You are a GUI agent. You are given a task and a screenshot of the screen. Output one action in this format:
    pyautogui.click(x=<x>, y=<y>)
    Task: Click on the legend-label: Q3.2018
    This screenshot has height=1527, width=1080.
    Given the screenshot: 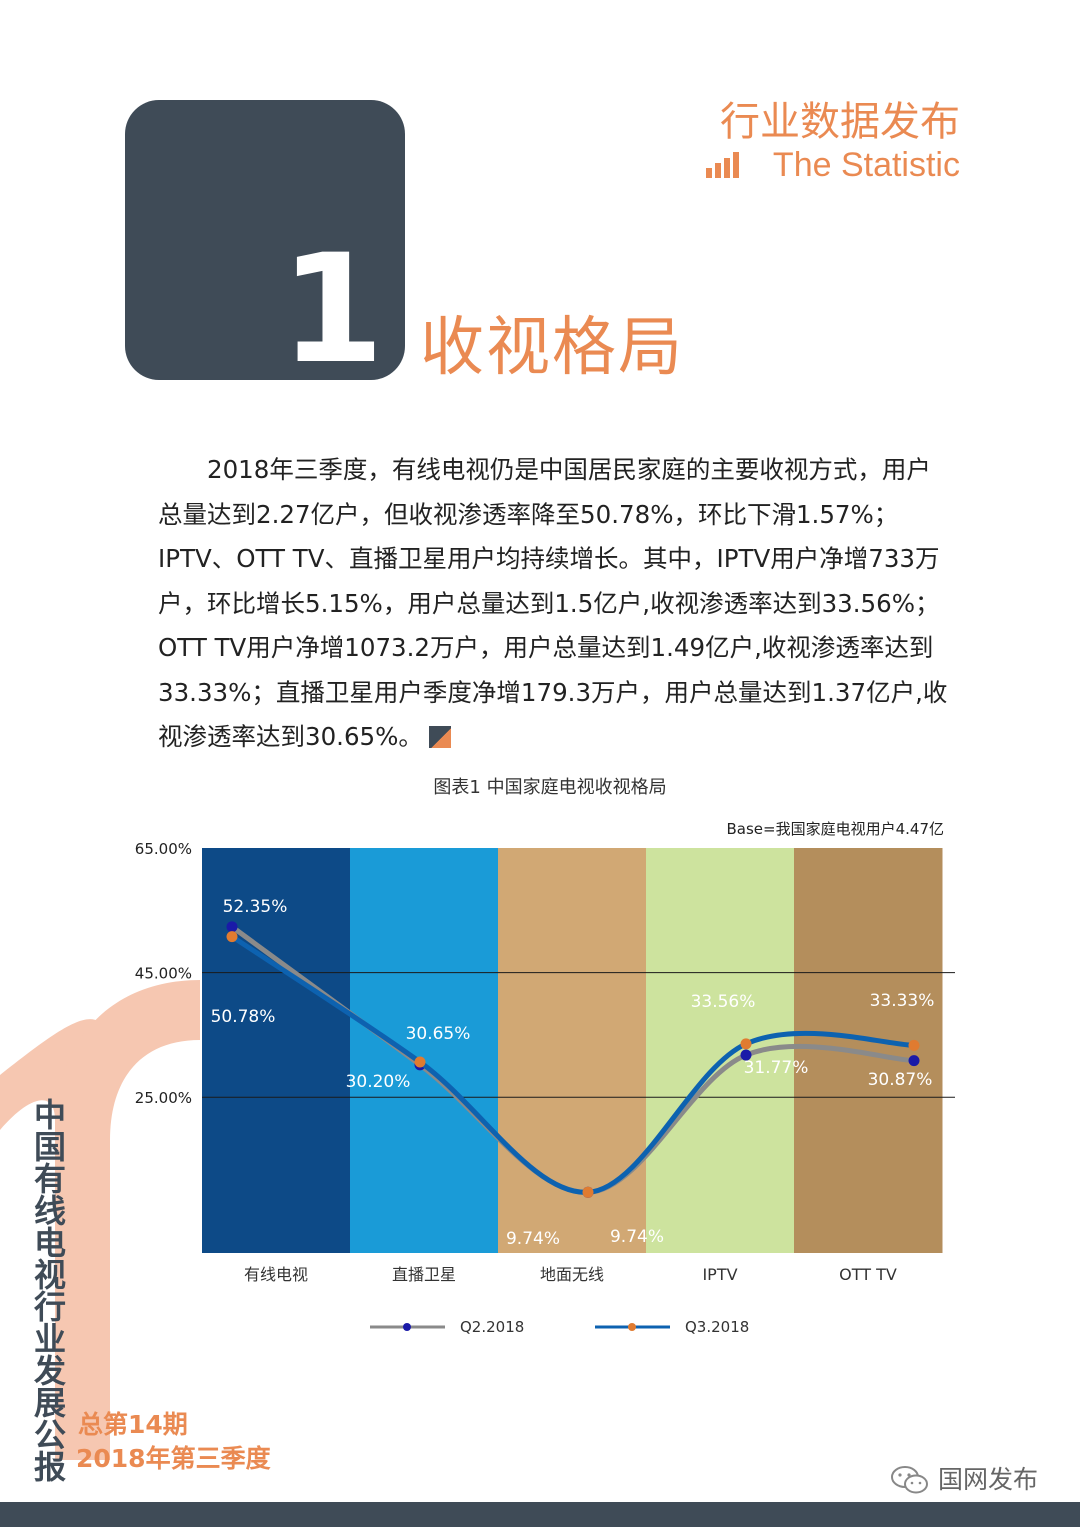 What is the action you would take?
    pyautogui.click(x=717, y=1327)
    